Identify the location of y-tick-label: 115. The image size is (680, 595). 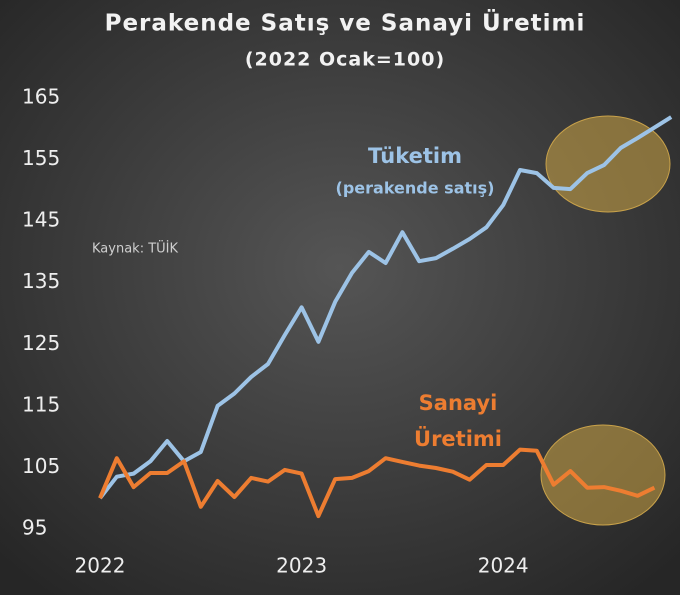
(41, 404).